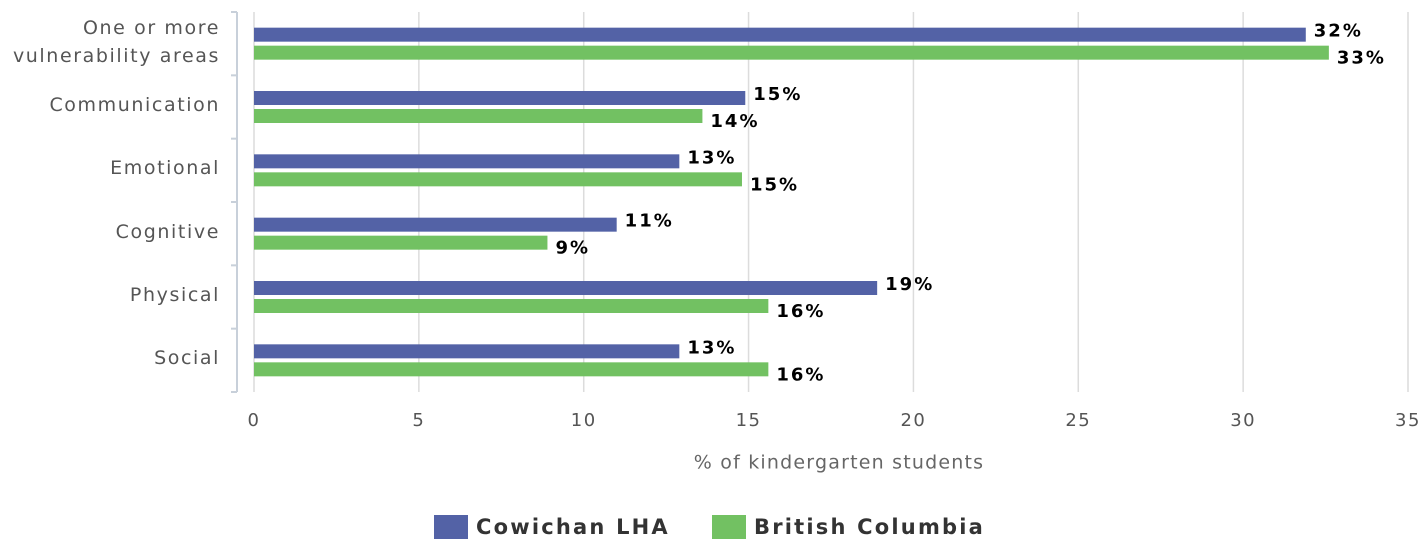 The image size is (1424, 542). I want to click on x-tick-label: 10, so click(584, 420).